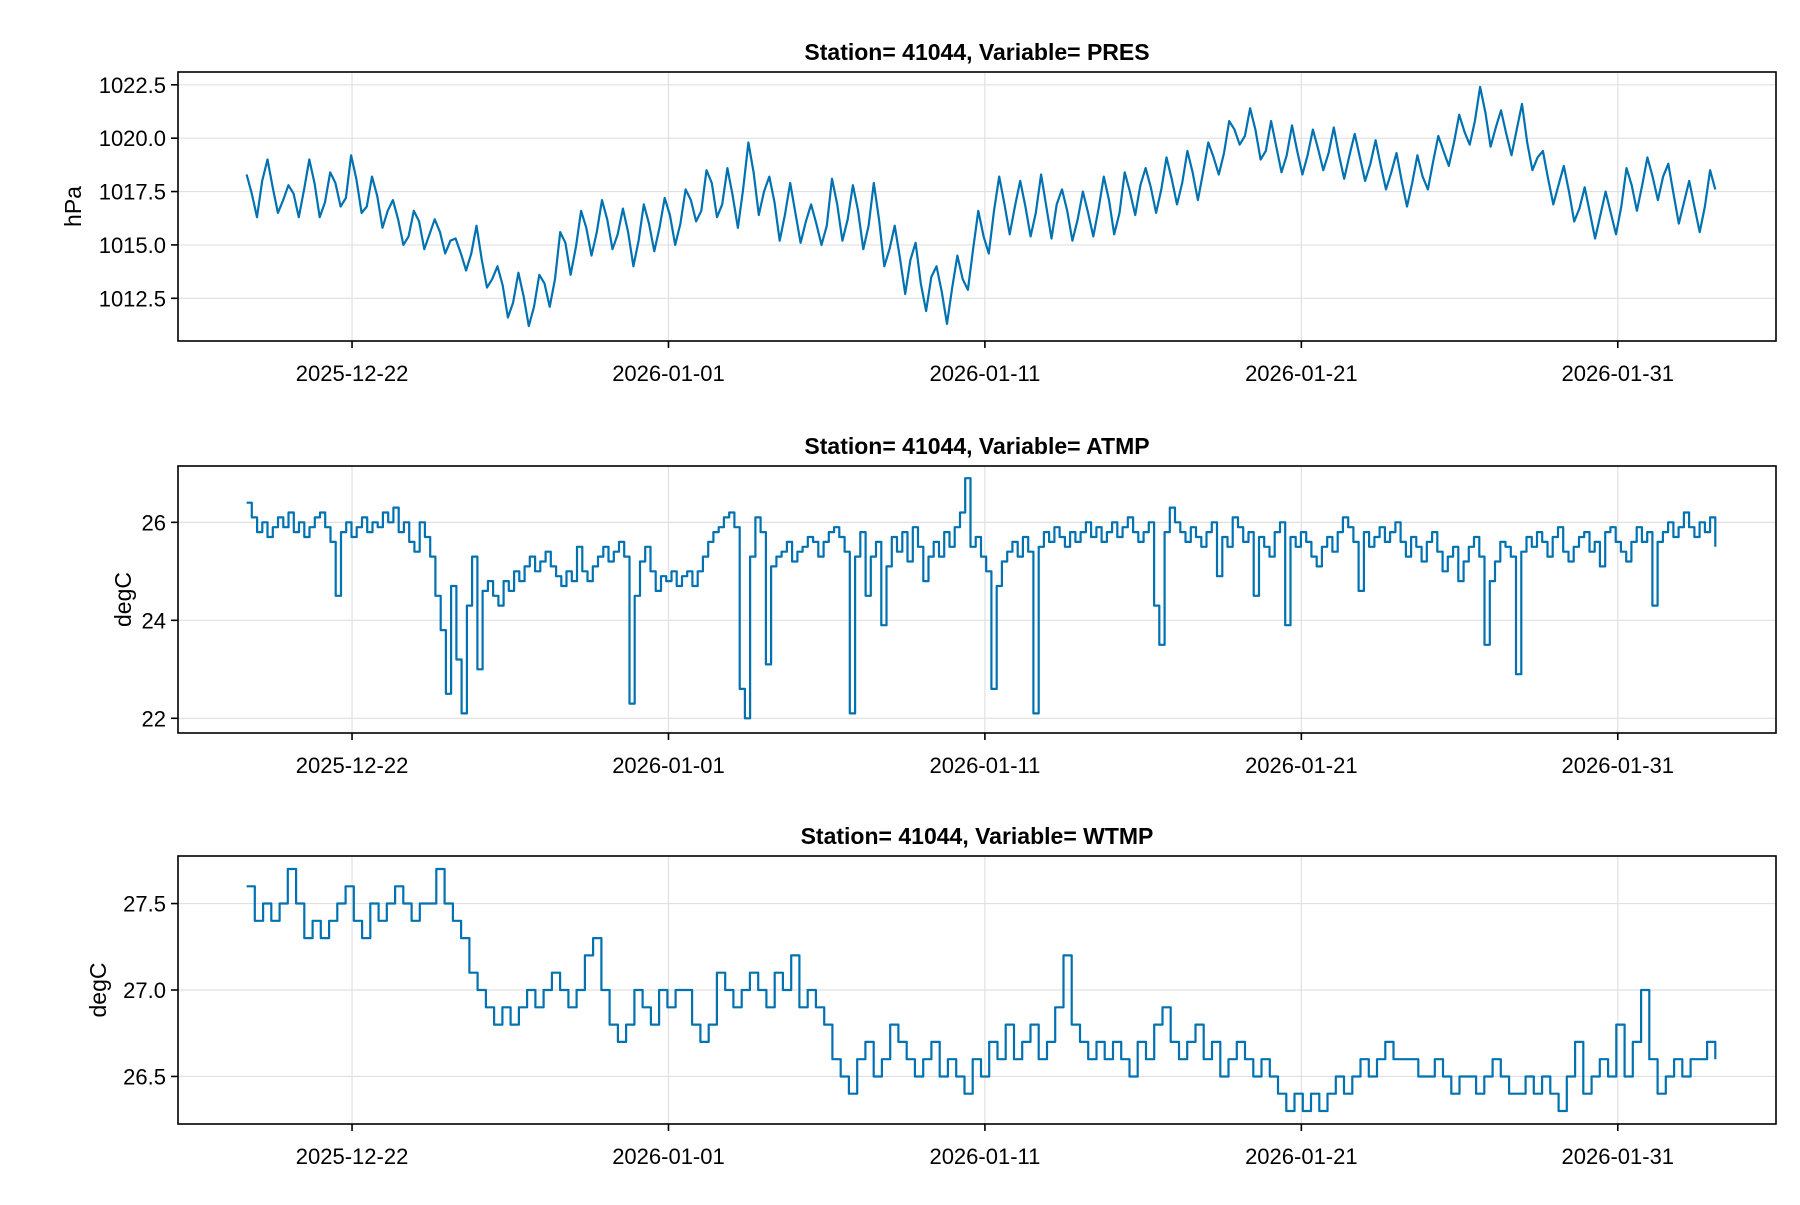 Image resolution: width=1800 pixels, height=1205 pixels. What do you see at coordinates (132, 138) in the screenshot?
I see `y-tick-label: 1020.0` at bounding box center [132, 138].